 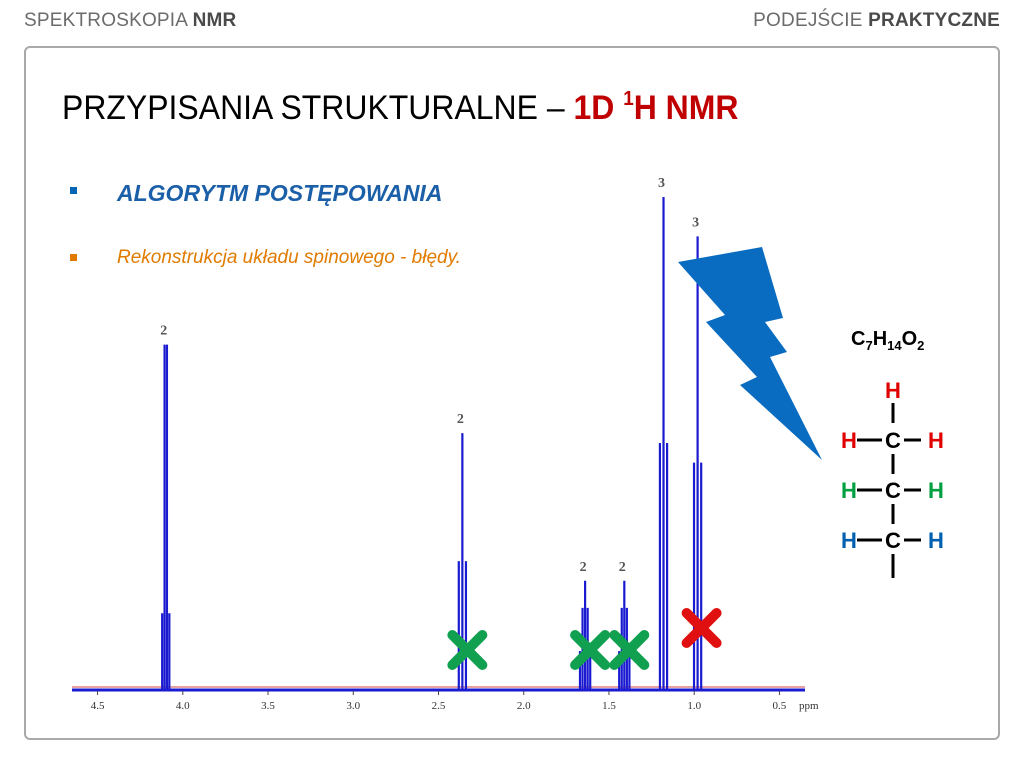 I want to click on title-prefix: PRZYPISANIA STRUKTURALNE –, so click(x=318, y=108).